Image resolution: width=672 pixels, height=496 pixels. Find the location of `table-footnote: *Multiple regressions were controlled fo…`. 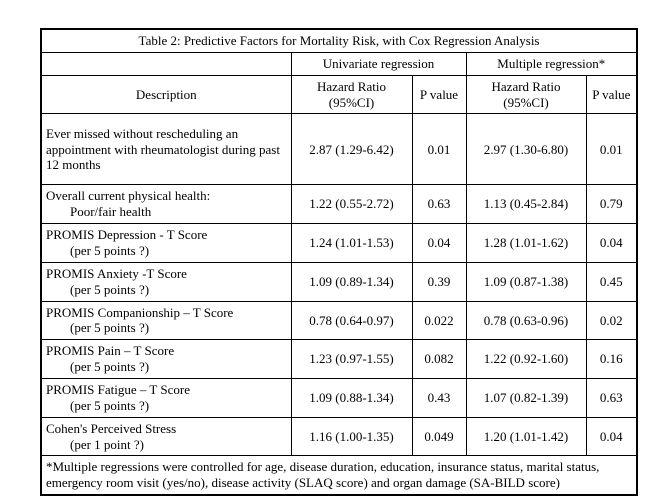

table-footnote: *Multiple regressions were controlled fo… is located at coordinates (339, 475).